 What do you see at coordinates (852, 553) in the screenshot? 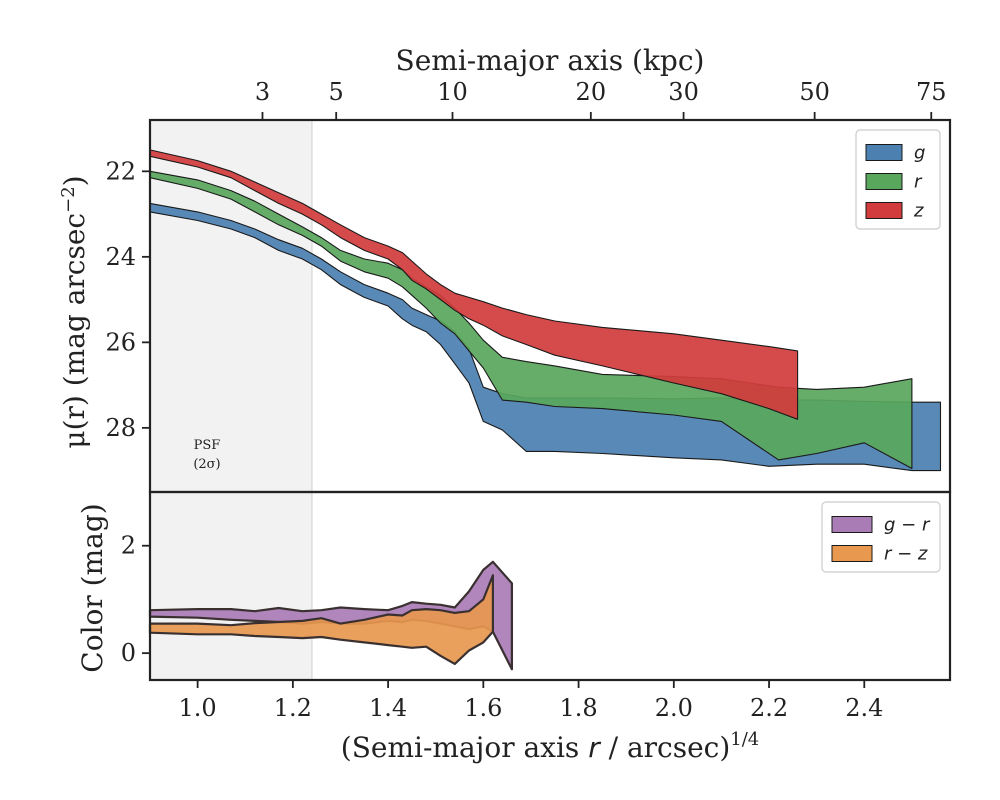
I see `legend-swatch-r-z` at bounding box center [852, 553].